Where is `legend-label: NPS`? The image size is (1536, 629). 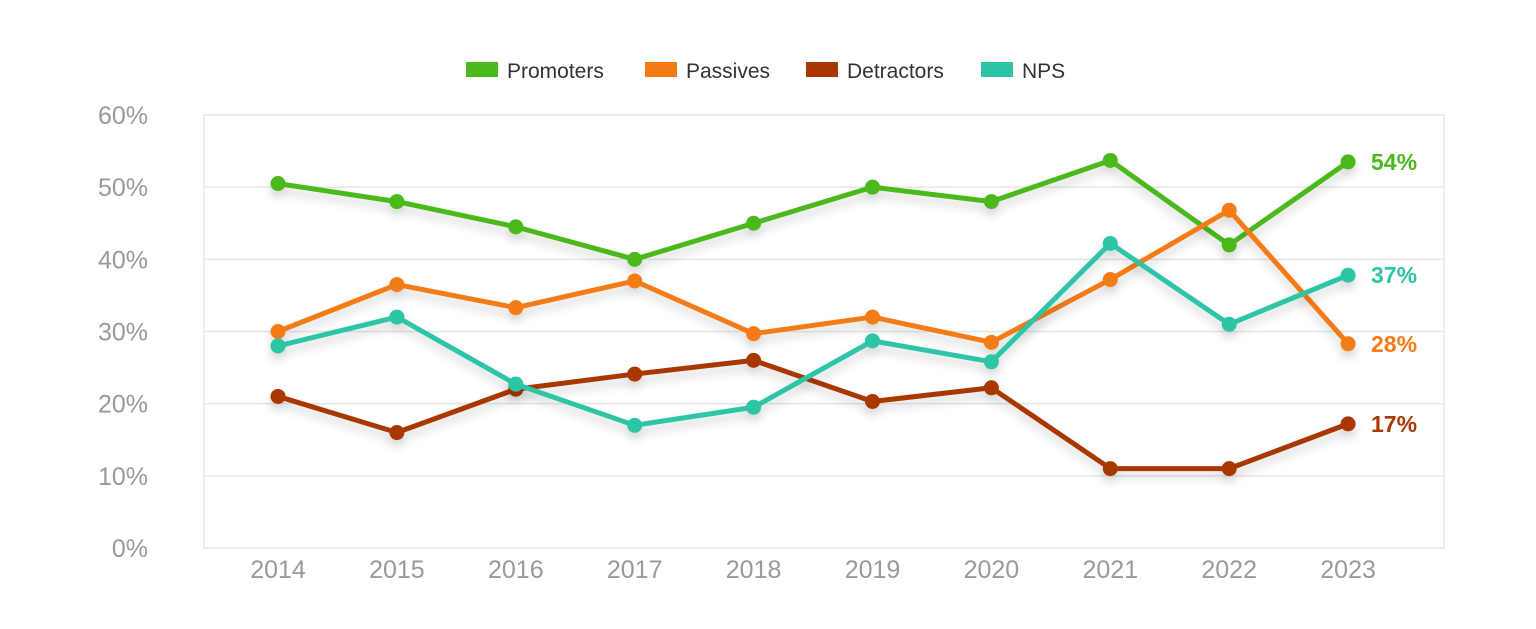 legend-label: NPS is located at coordinates (1043, 71).